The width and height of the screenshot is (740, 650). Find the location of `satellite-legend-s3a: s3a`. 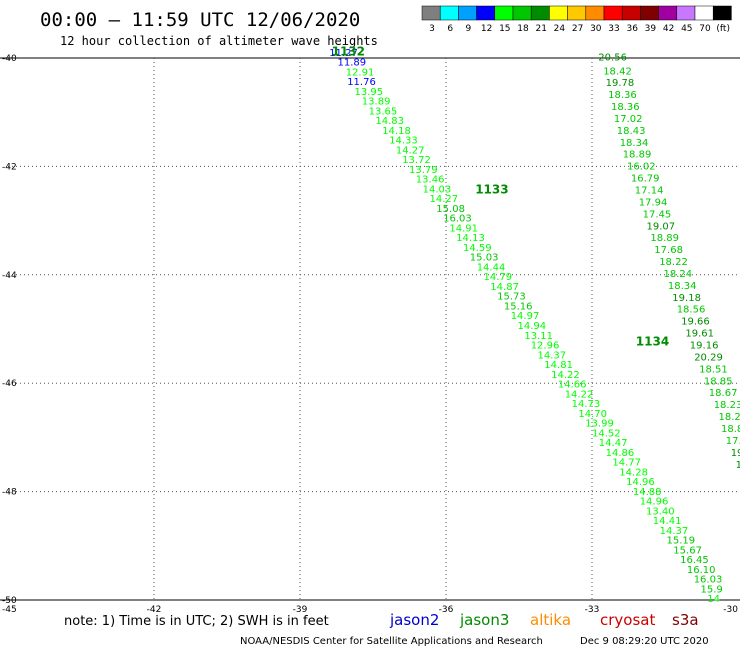

satellite-legend-s3a: s3a is located at coordinates (685, 620).